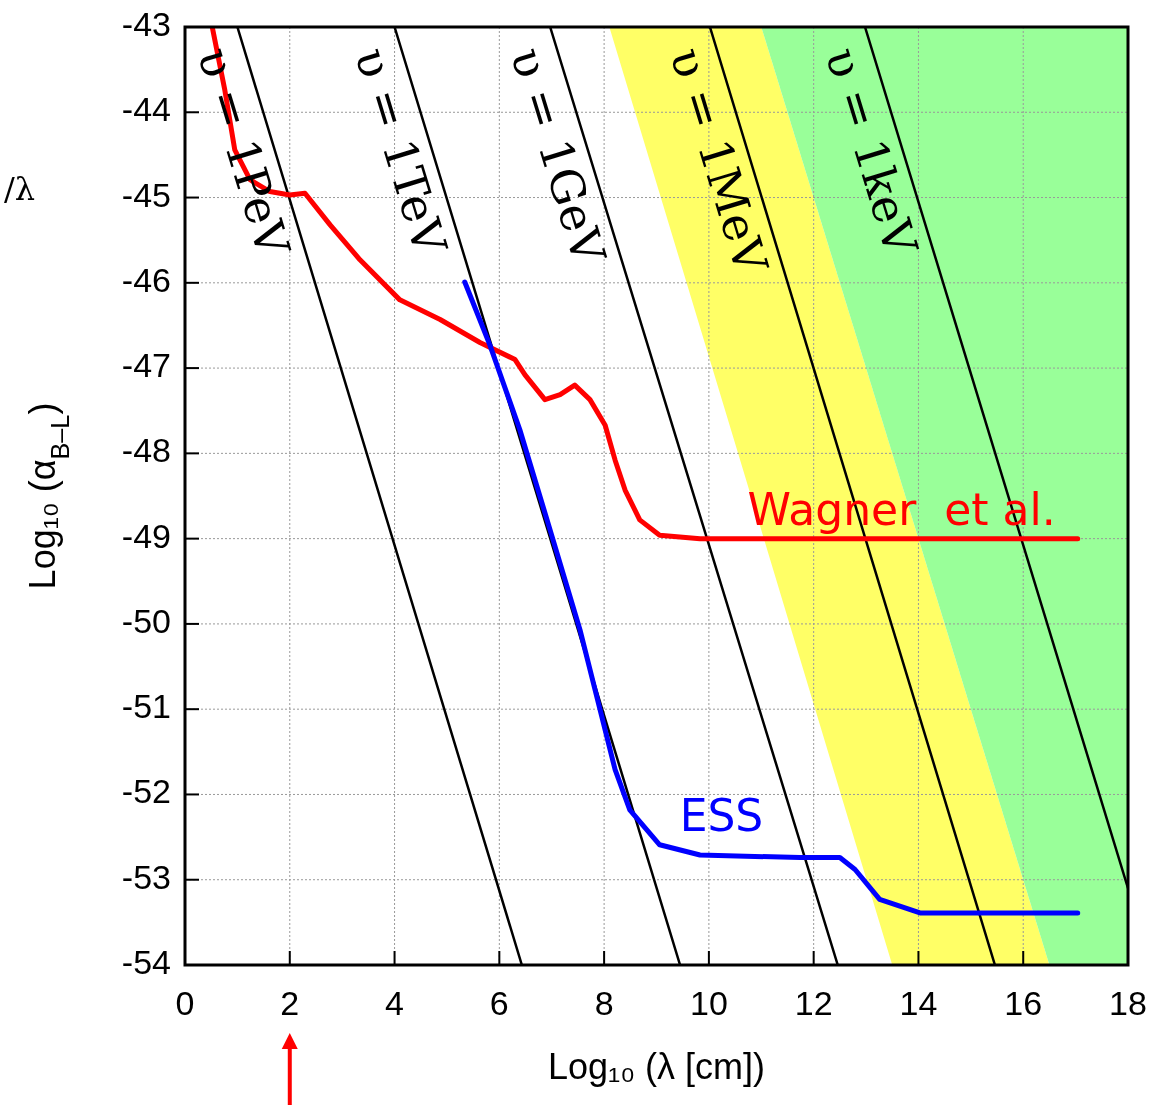 Image resolution: width=1169 pixels, height=1107 pixels. I want to click on text: υ = 1TeV, so click(400, 151).